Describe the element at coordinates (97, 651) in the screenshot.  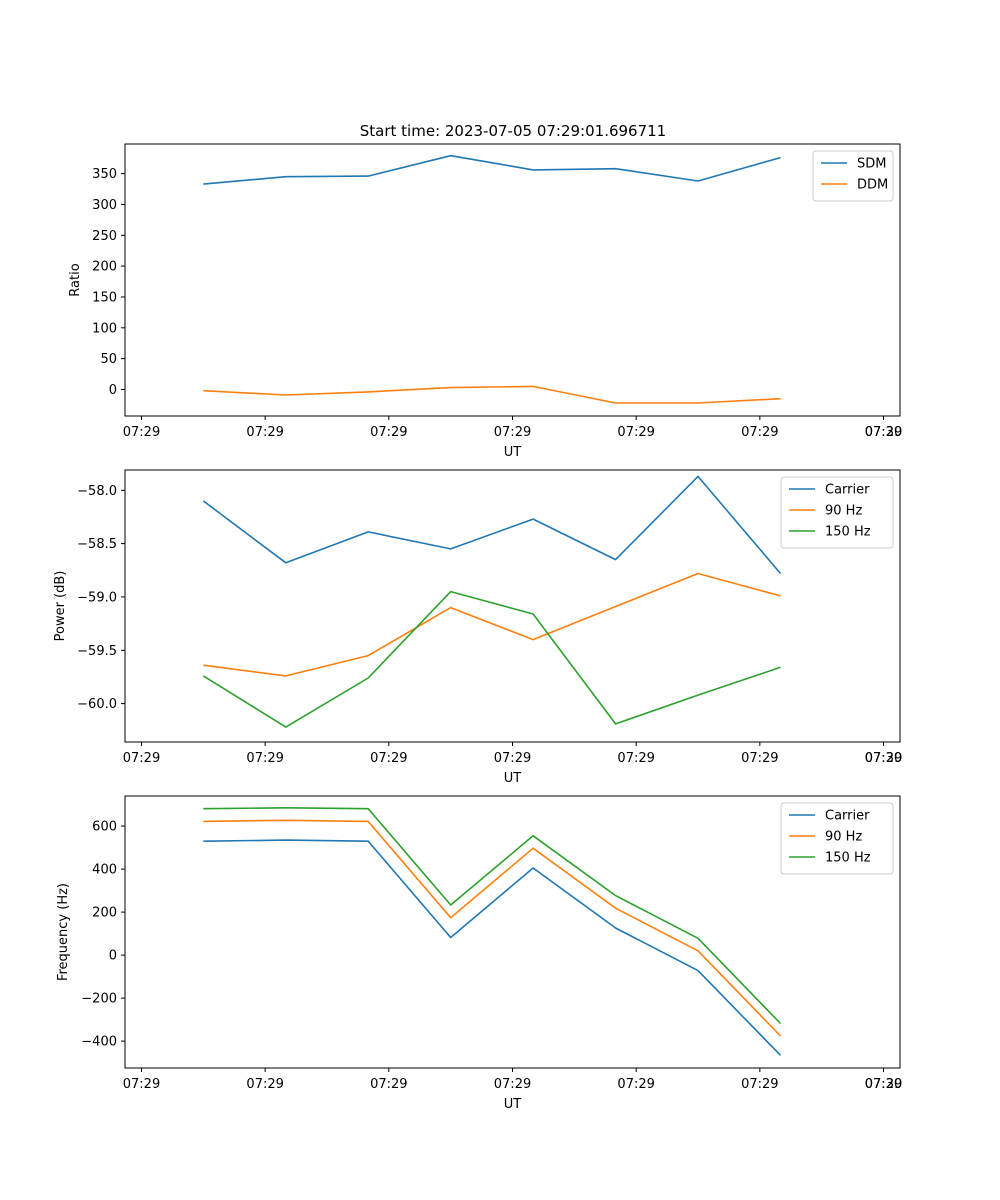
I see `y-tick-label: −59.5` at that location.